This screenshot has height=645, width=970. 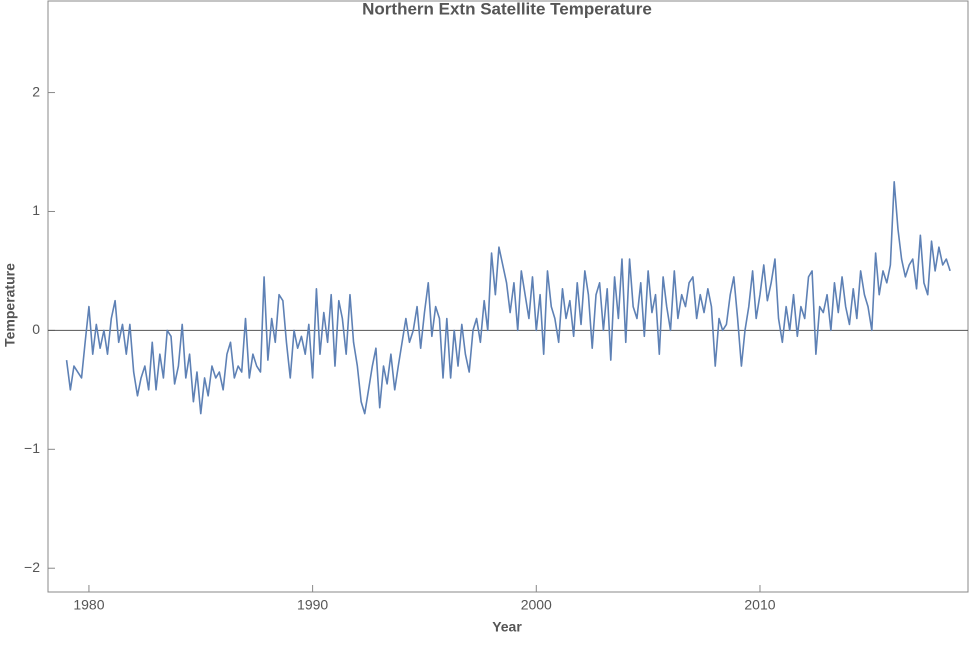 I want to click on x-tick-label: 2000, so click(x=536, y=605).